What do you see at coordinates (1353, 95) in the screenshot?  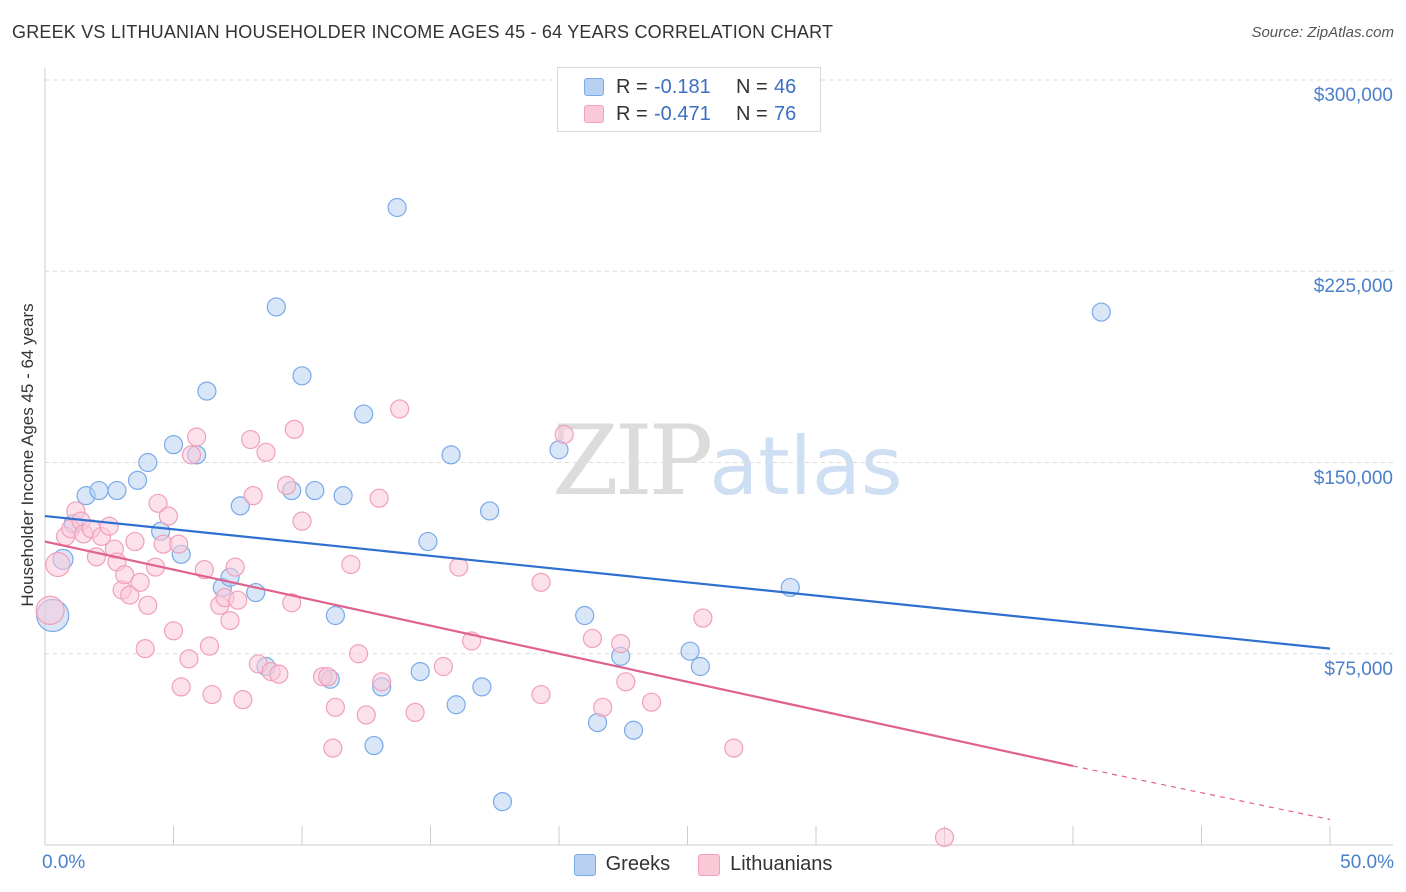 I see `y-tick-label: $300,000` at bounding box center [1353, 95].